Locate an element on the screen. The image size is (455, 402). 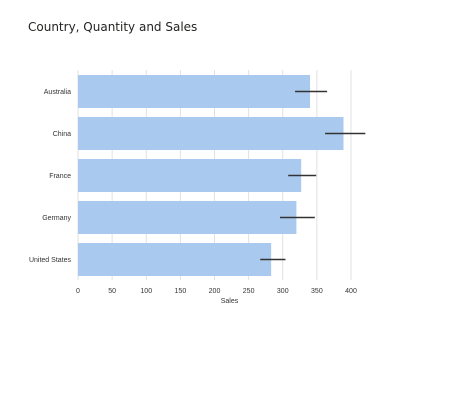
x-tick-label: 250 is located at coordinates (249, 291).